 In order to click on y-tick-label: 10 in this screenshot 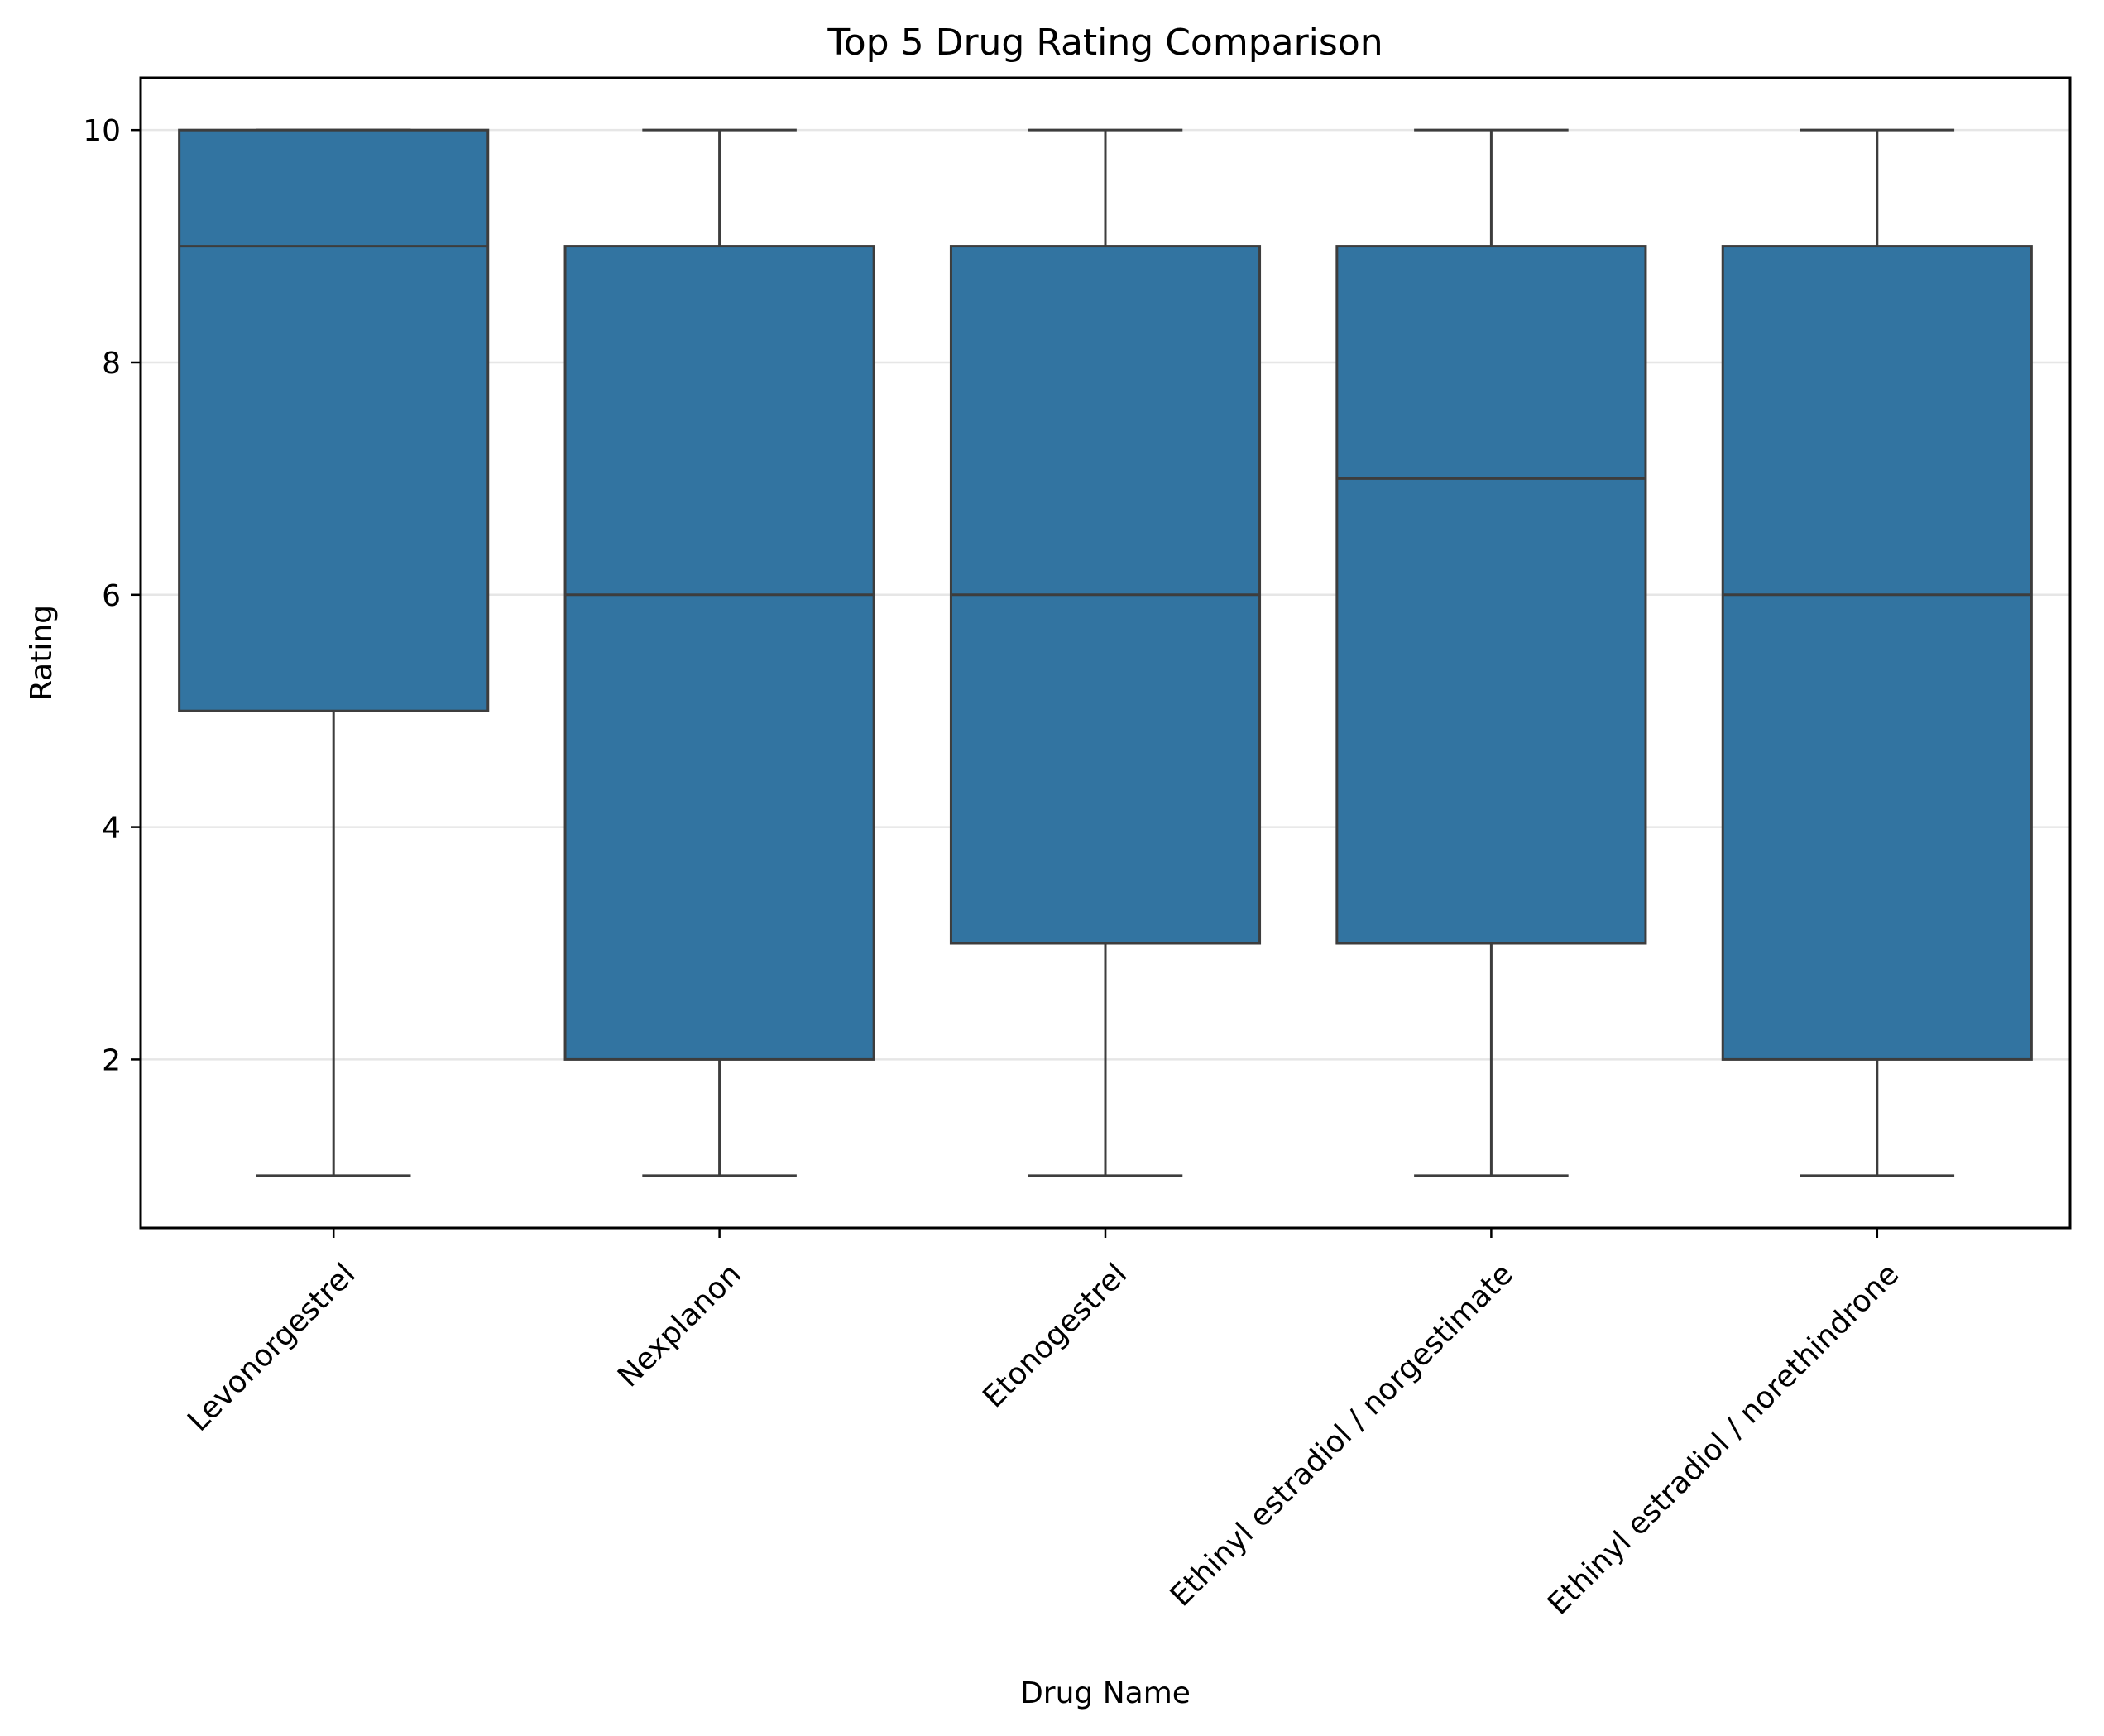, I will do `click(102, 131)`.